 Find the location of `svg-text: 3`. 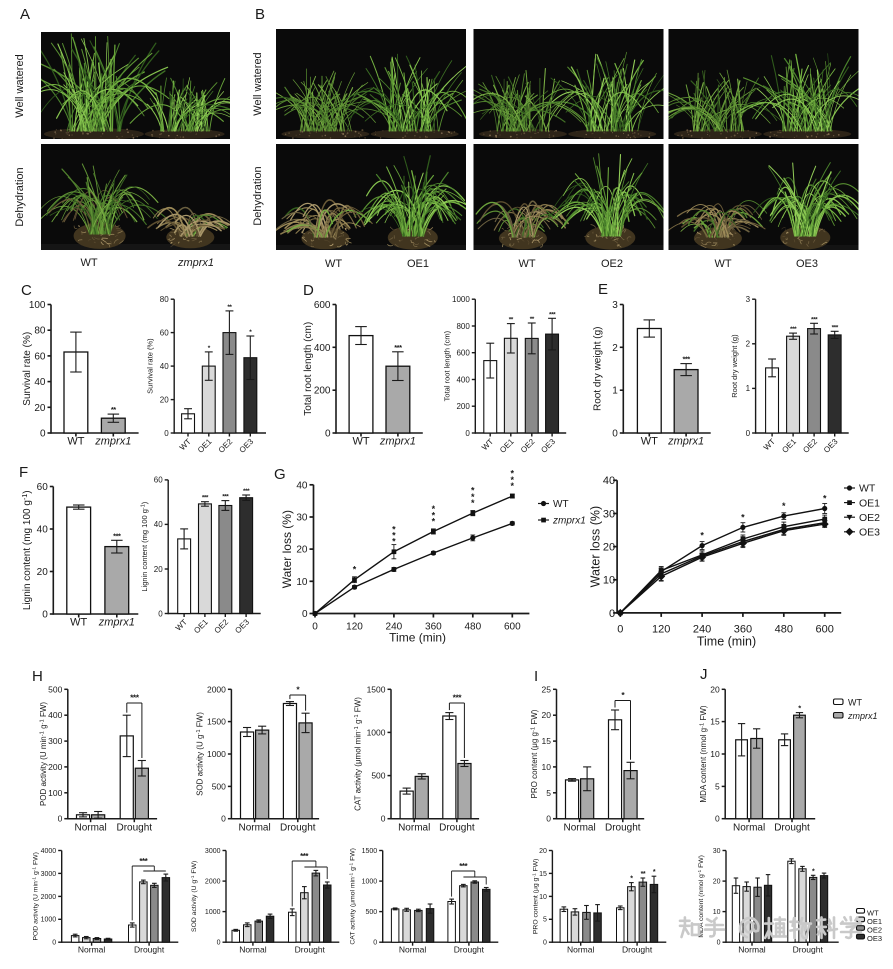

svg-text: 3 is located at coordinates (615, 305).